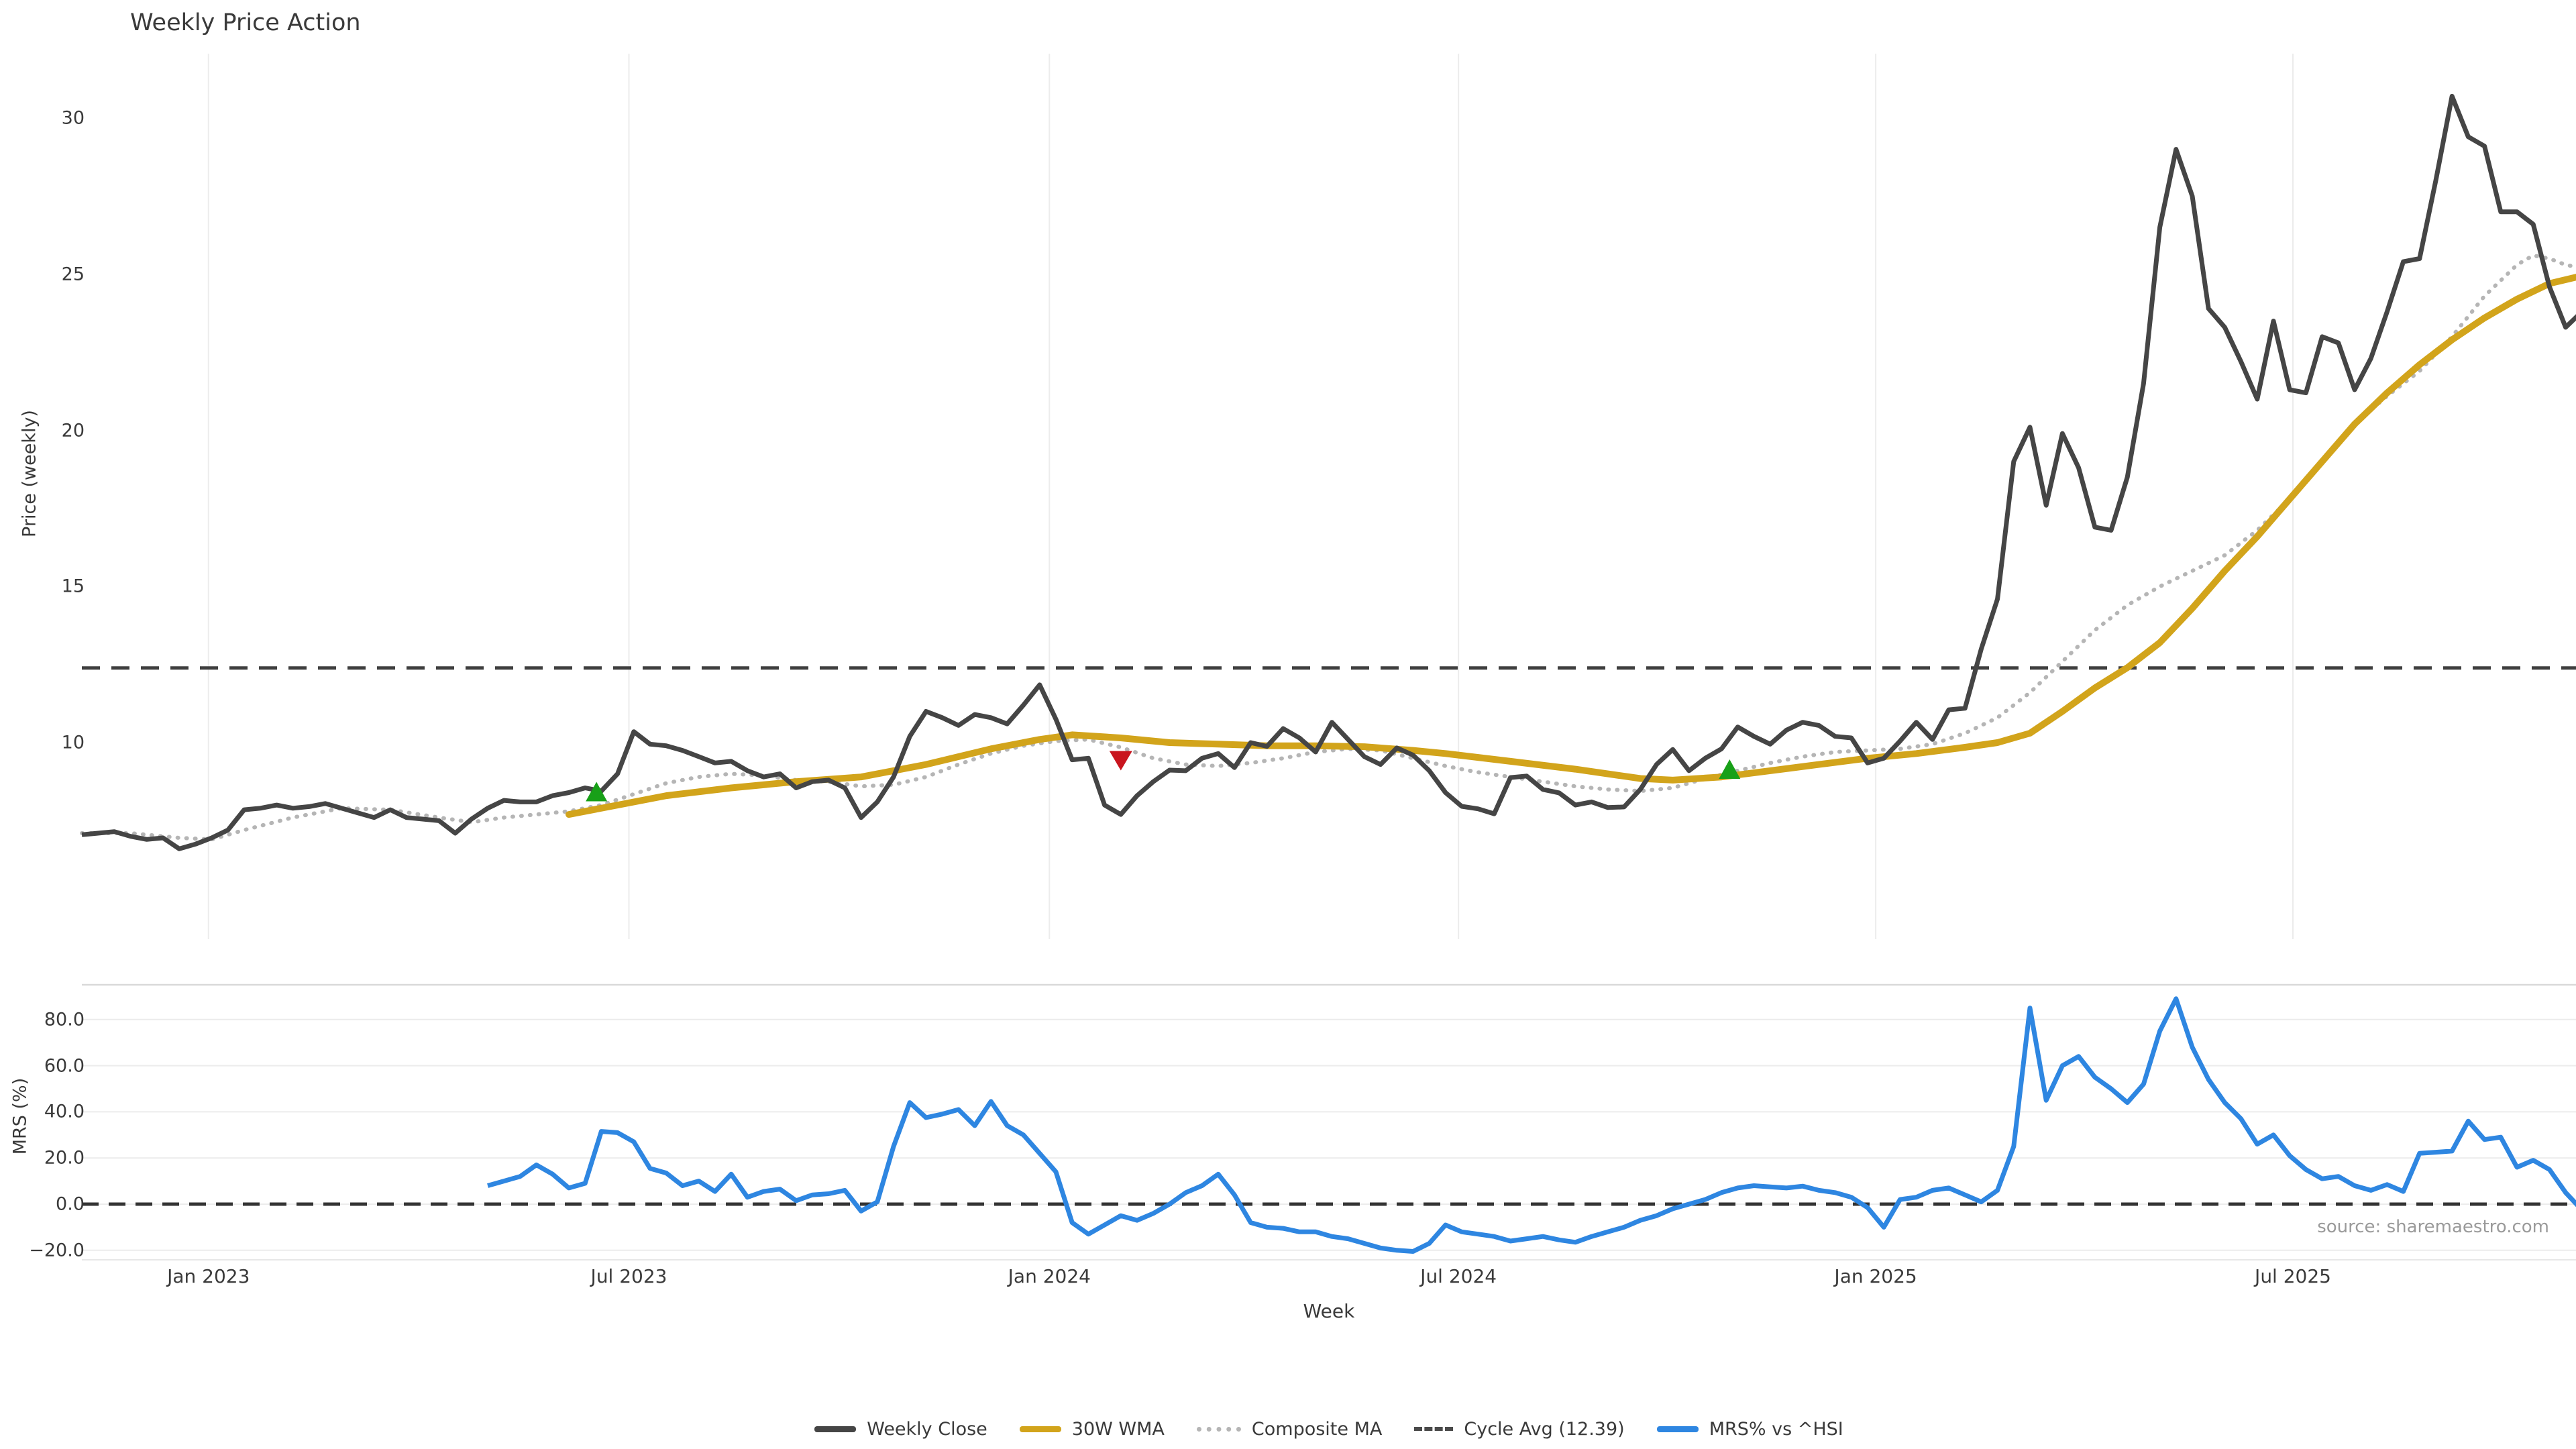 The width and height of the screenshot is (2576, 1449). What do you see at coordinates (245, 22) in the screenshot?
I see `chart-title: Weekly Price Action` at bounding box center [245, 22].